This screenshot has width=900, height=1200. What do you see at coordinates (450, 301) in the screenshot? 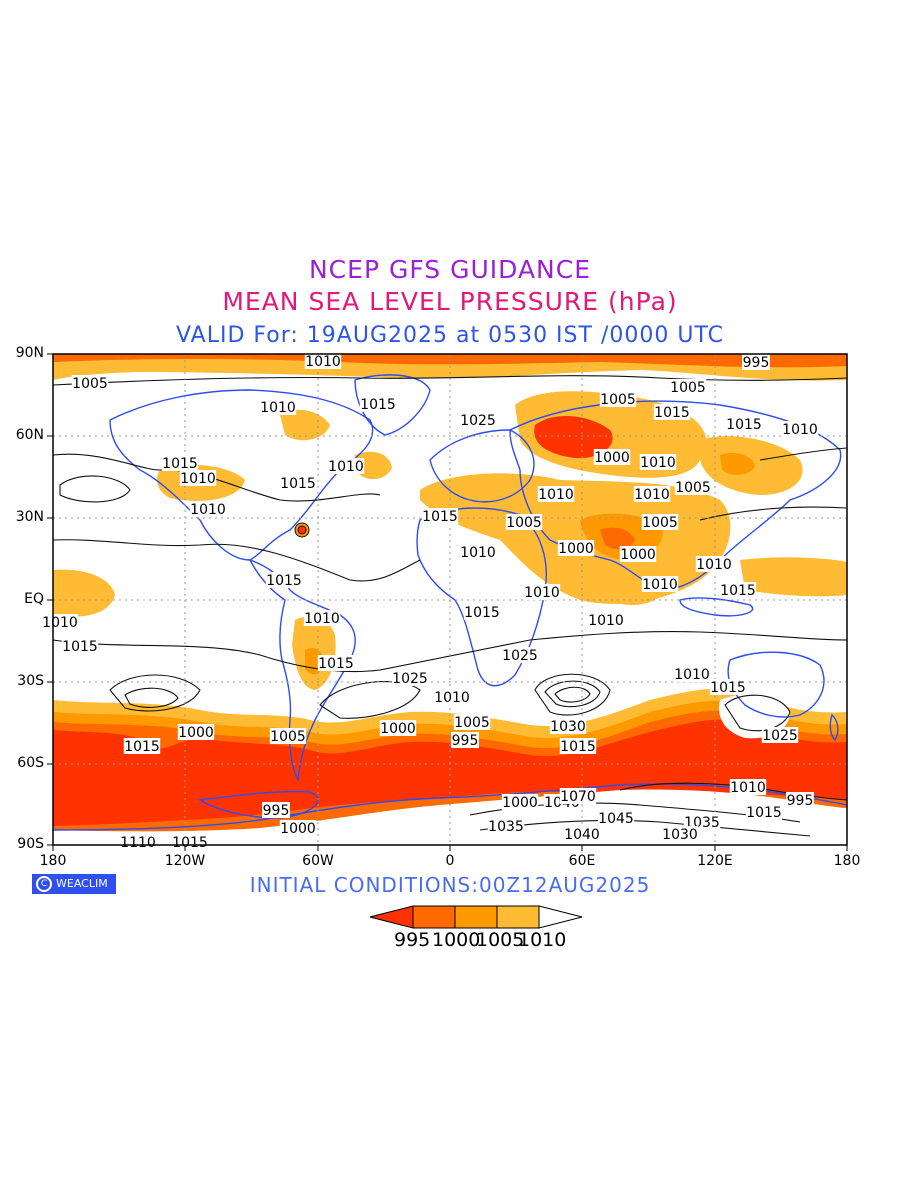
I see `map-subtitle: MEAN SEA LEVEL PRESSURE (hPa)` at bounding box center [450, 301].